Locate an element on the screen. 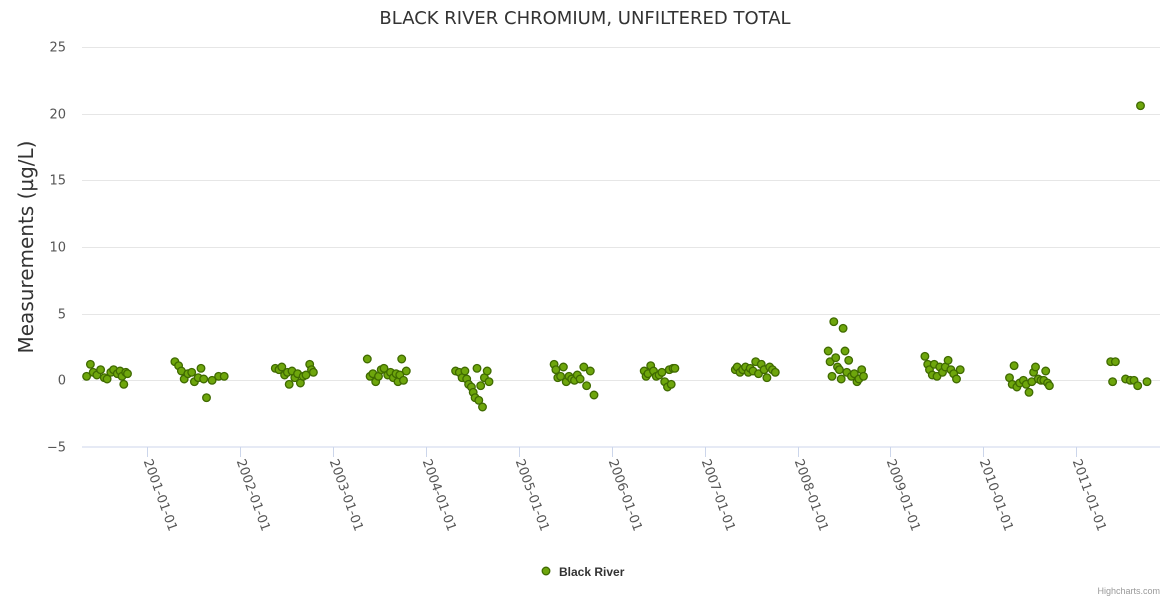 This screenshot has width=1170, height=600. y-tick-label: 25 is located at coordinates (57, 48).